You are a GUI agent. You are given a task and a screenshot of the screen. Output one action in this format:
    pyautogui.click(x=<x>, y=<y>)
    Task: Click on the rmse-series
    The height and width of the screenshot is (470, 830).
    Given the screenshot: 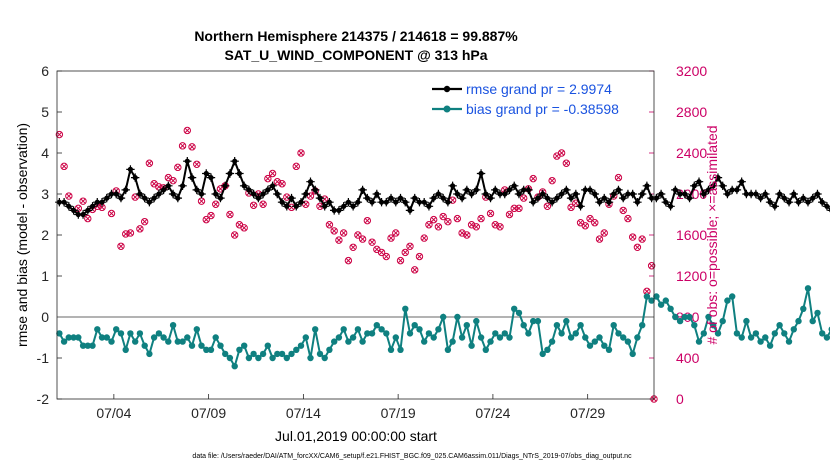 What is the action you would take?
    pyautogui.click(x=442, y=188)
    